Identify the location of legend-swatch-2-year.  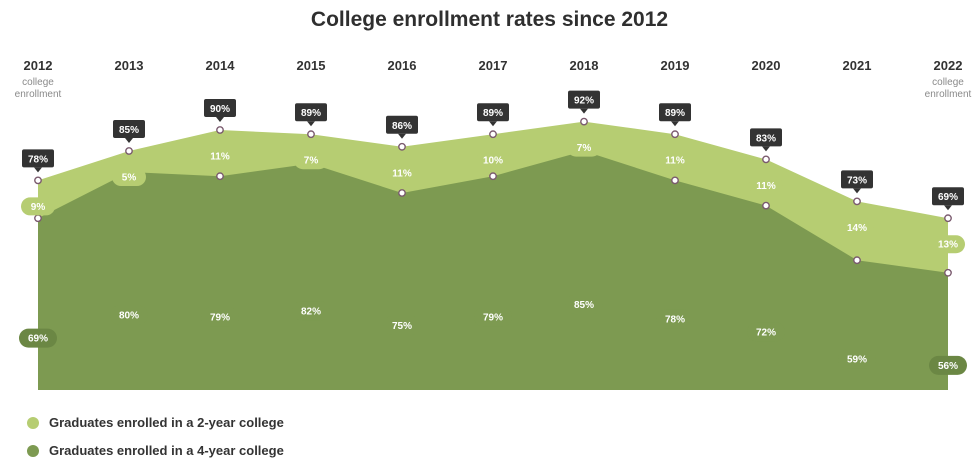
(33, 422).